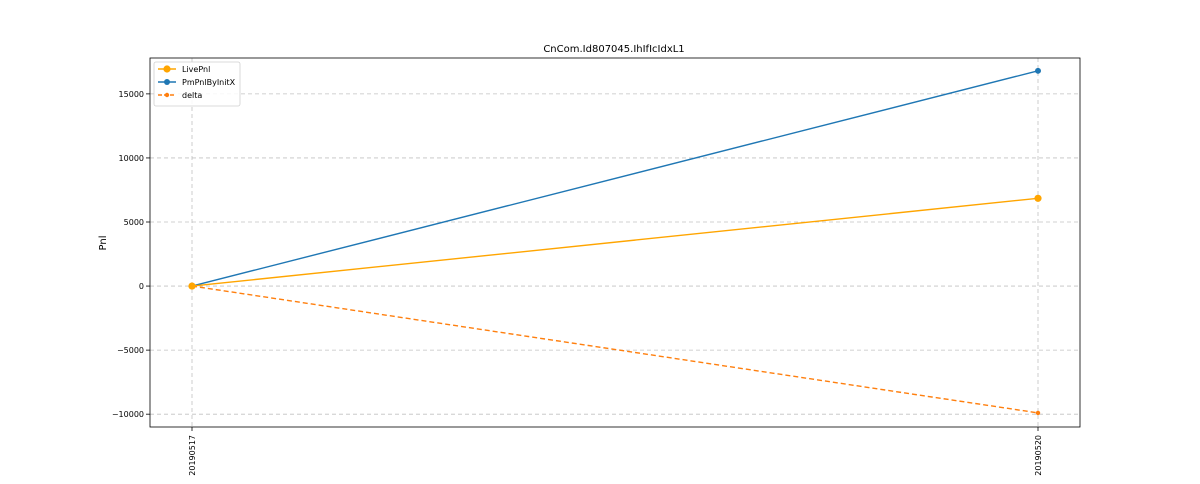 The width and height of the screenshot is (1200, 484). I want to click on legend-label: LivePnl, so click(196, 69).